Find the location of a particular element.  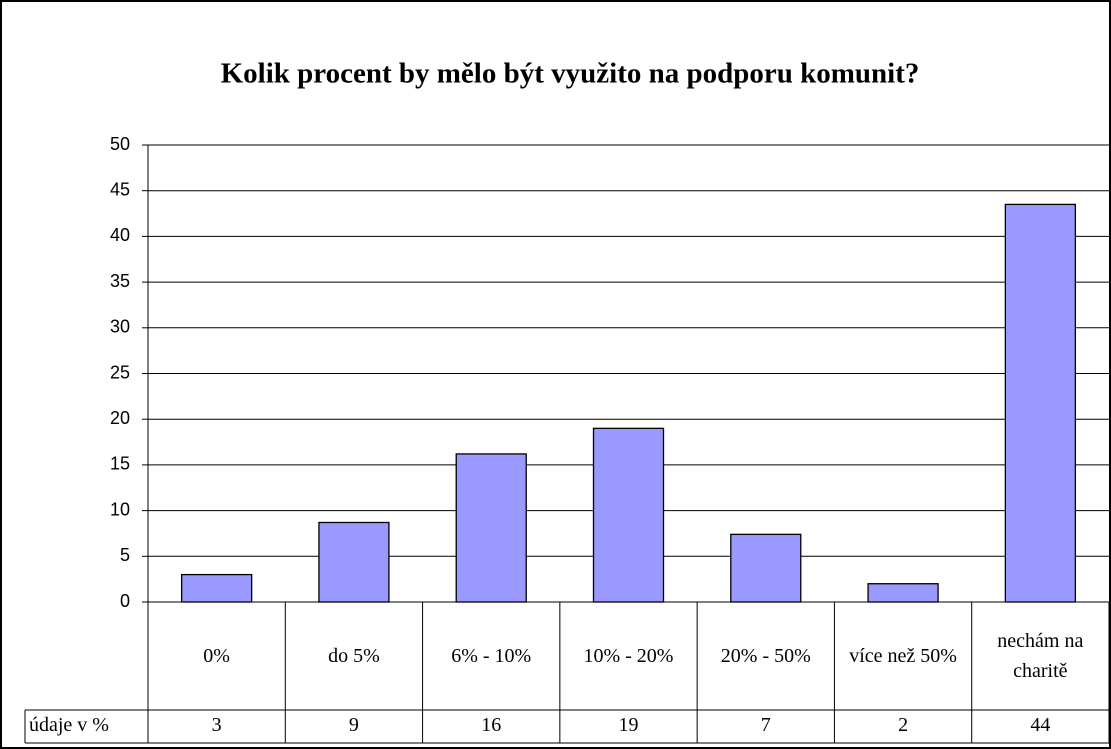

data-label: 16 is located at coordinates (491, 725).